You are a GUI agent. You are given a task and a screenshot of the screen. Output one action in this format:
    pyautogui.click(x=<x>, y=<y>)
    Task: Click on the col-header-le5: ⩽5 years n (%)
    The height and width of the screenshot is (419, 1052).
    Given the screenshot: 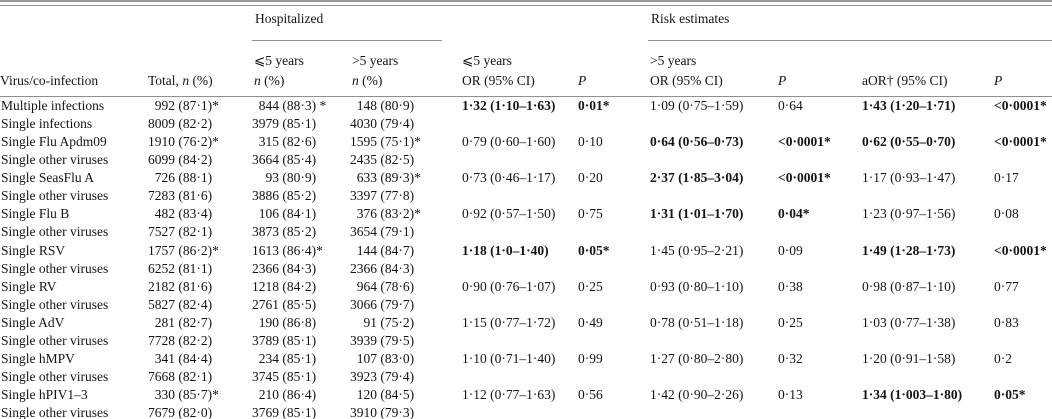 What is the action you would take?
    pyautogui.click(x=301, y=68)
    